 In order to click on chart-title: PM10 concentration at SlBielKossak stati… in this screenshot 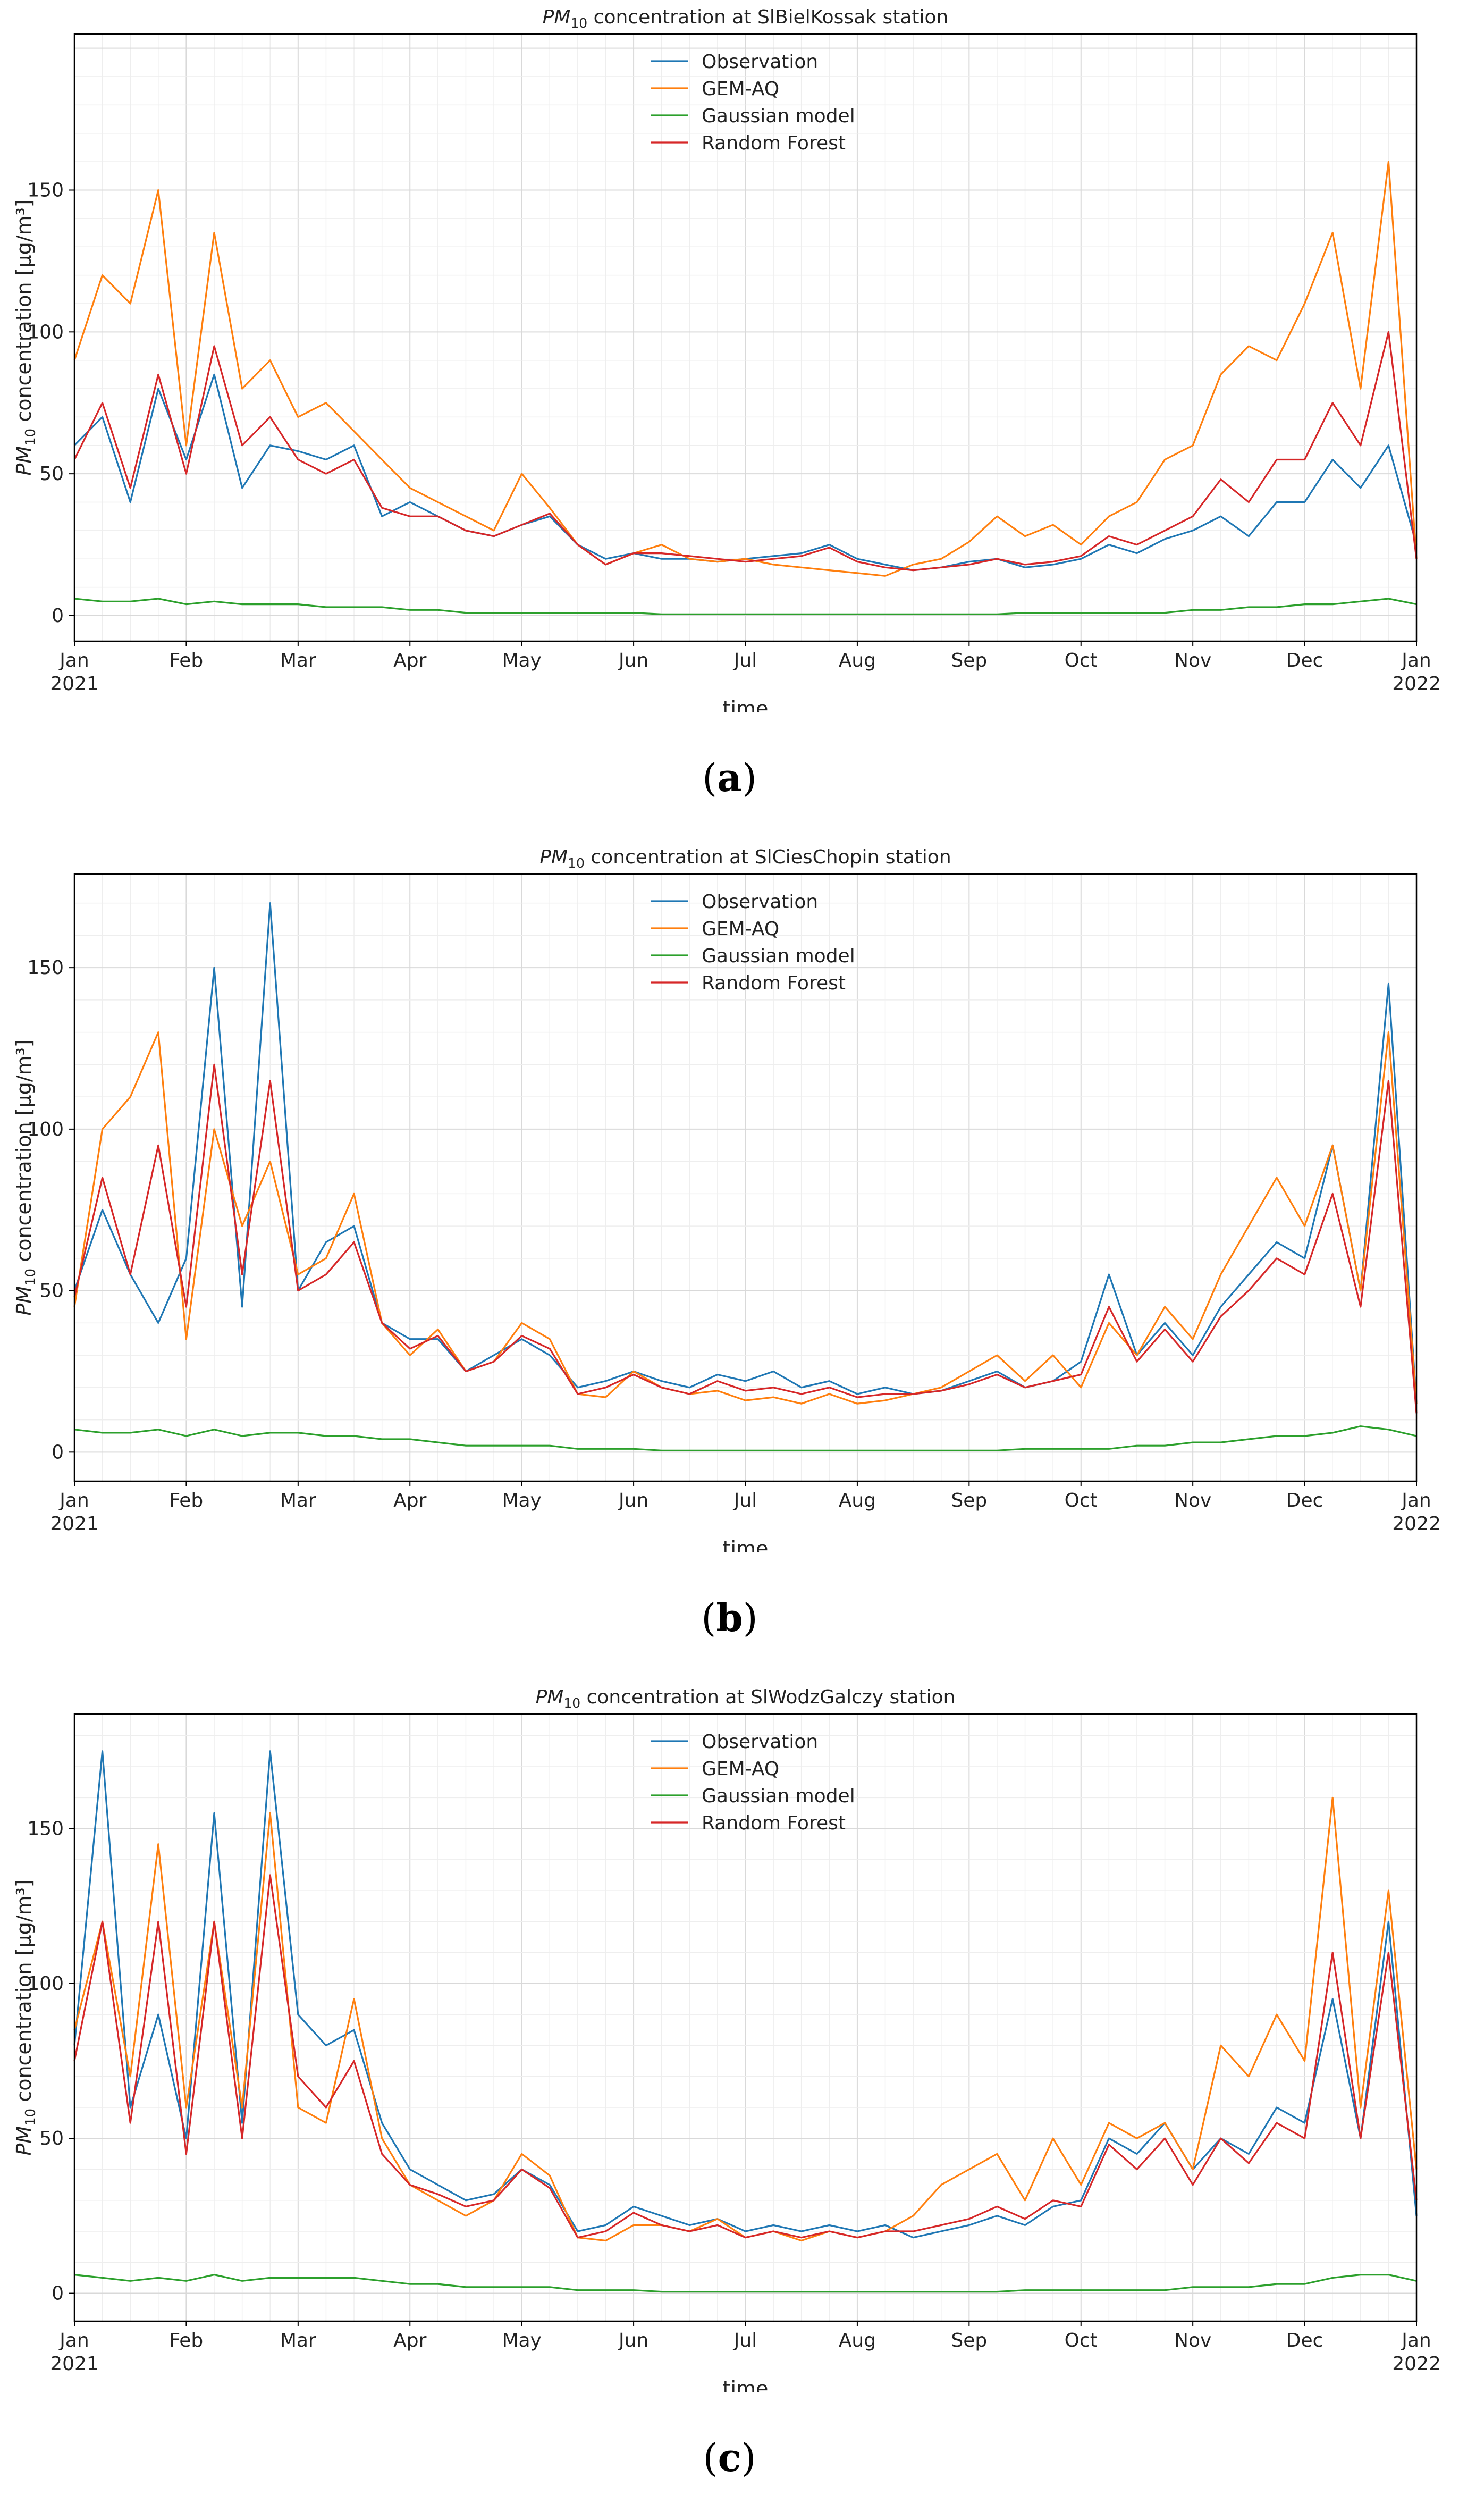, I will do `click(746, 18)`.